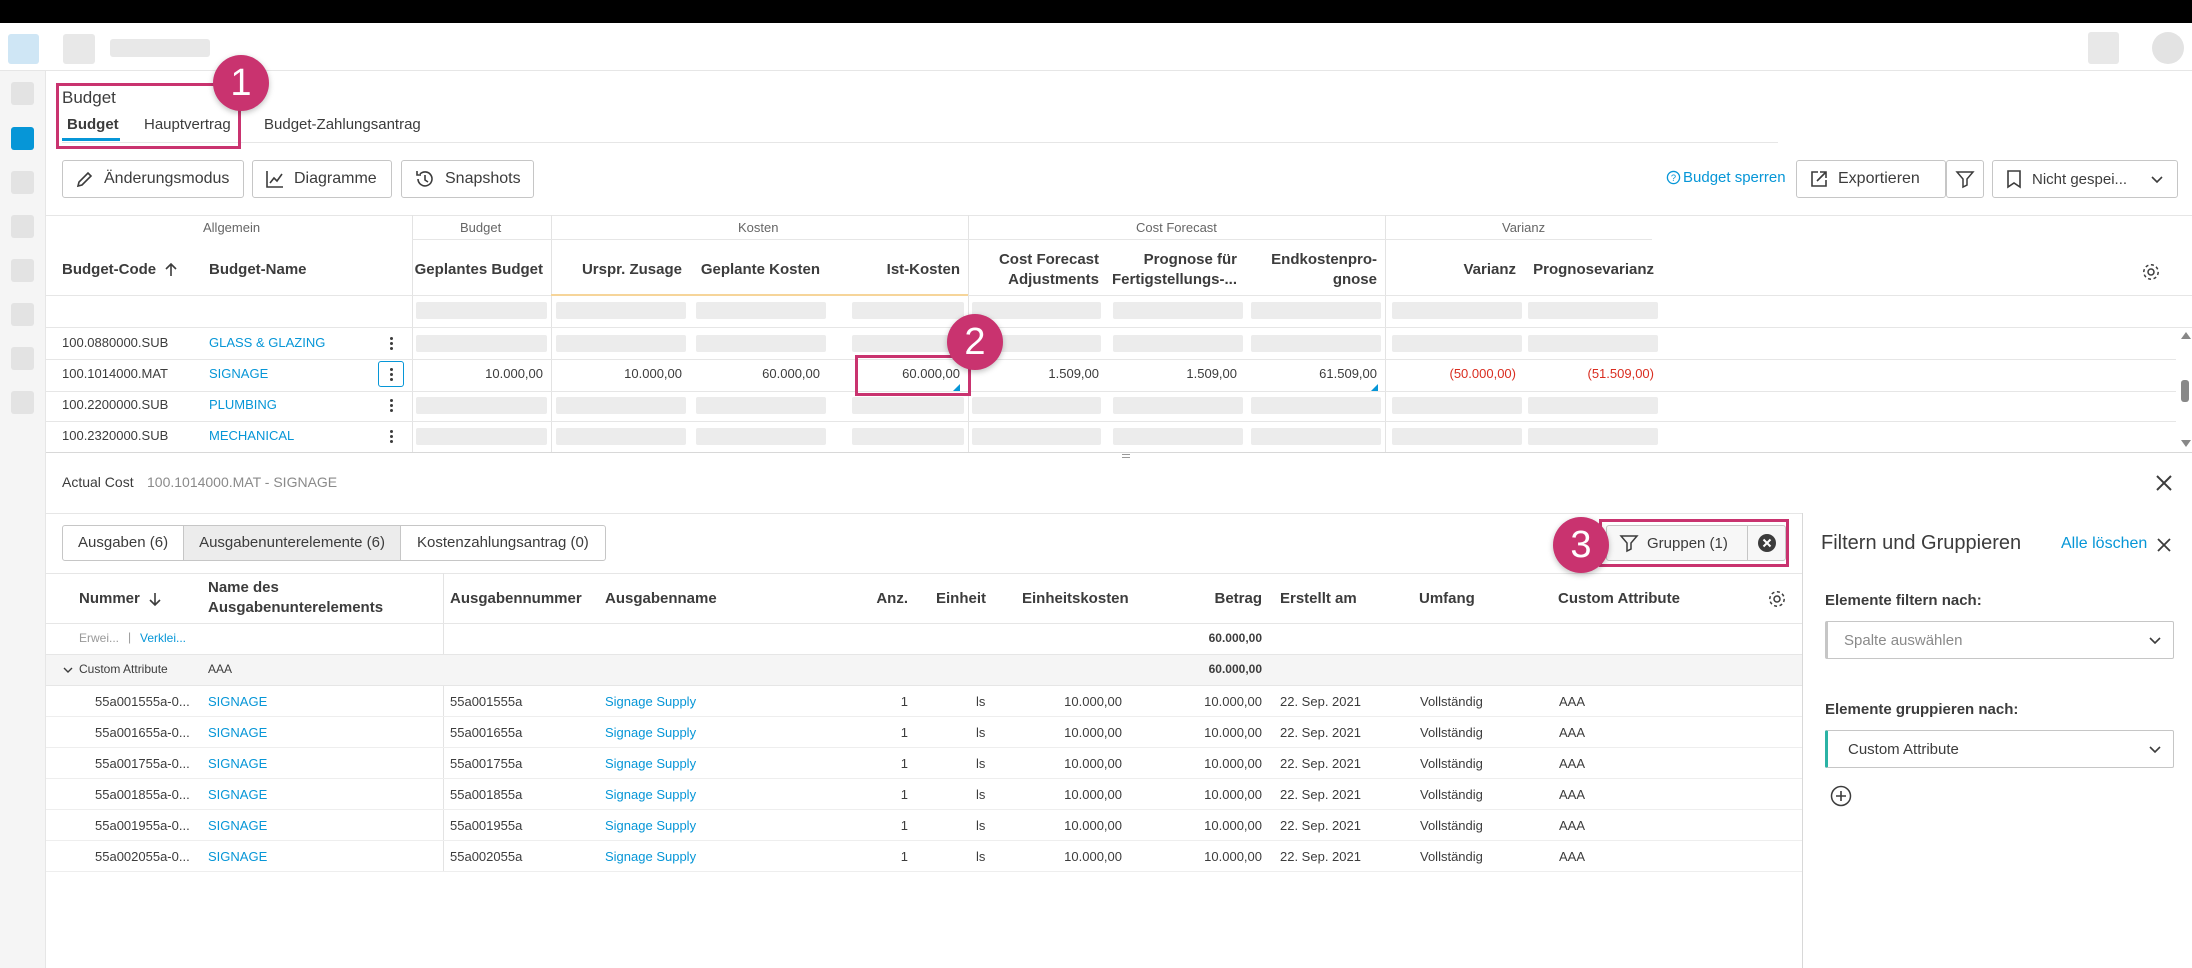 This screenshot has width=2192, height=968. What do you see at coordinates (961, 598) in the screenshot?
I see `sub-col-unit: Einheit` at bounding box center [961, 598].